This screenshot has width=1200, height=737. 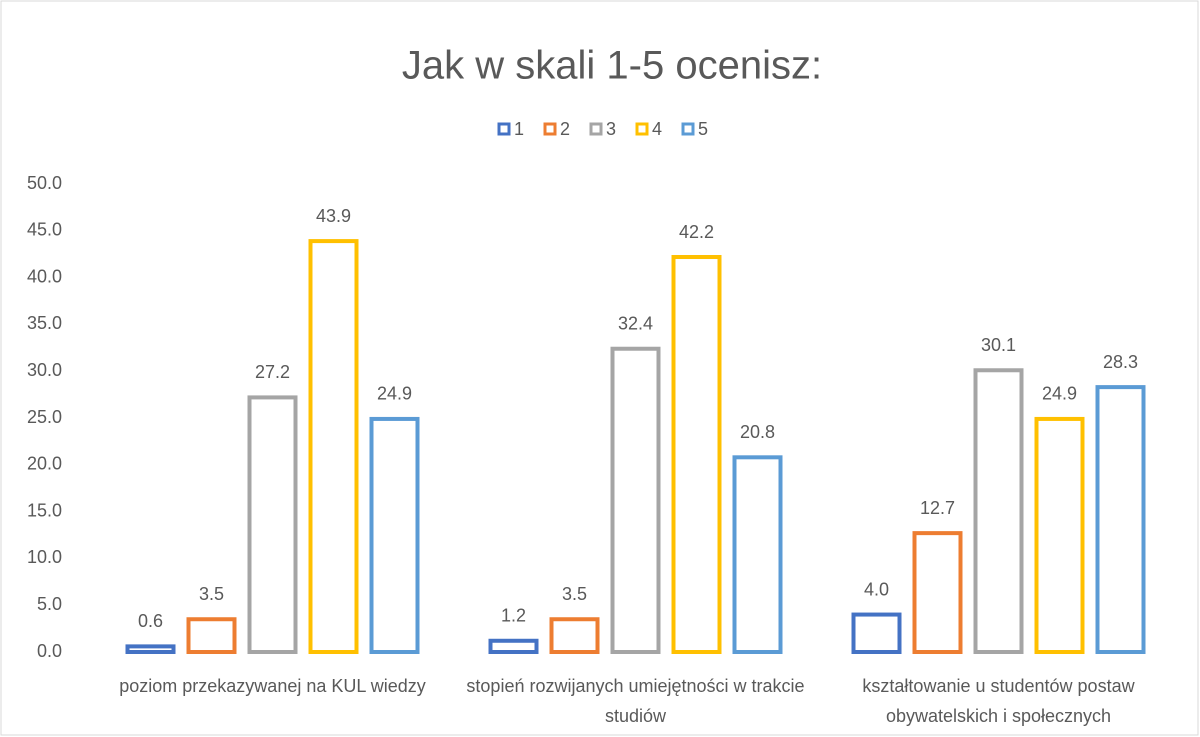 I want to click on data-label: 43.9, so click(x=333, y=216).